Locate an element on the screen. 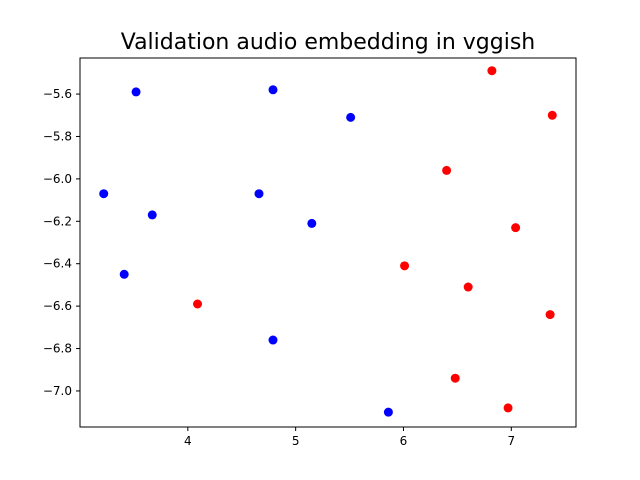 This screenshot has height=480, width=640. y-tick-label: −5.6 is located at coordinates (57, 94).